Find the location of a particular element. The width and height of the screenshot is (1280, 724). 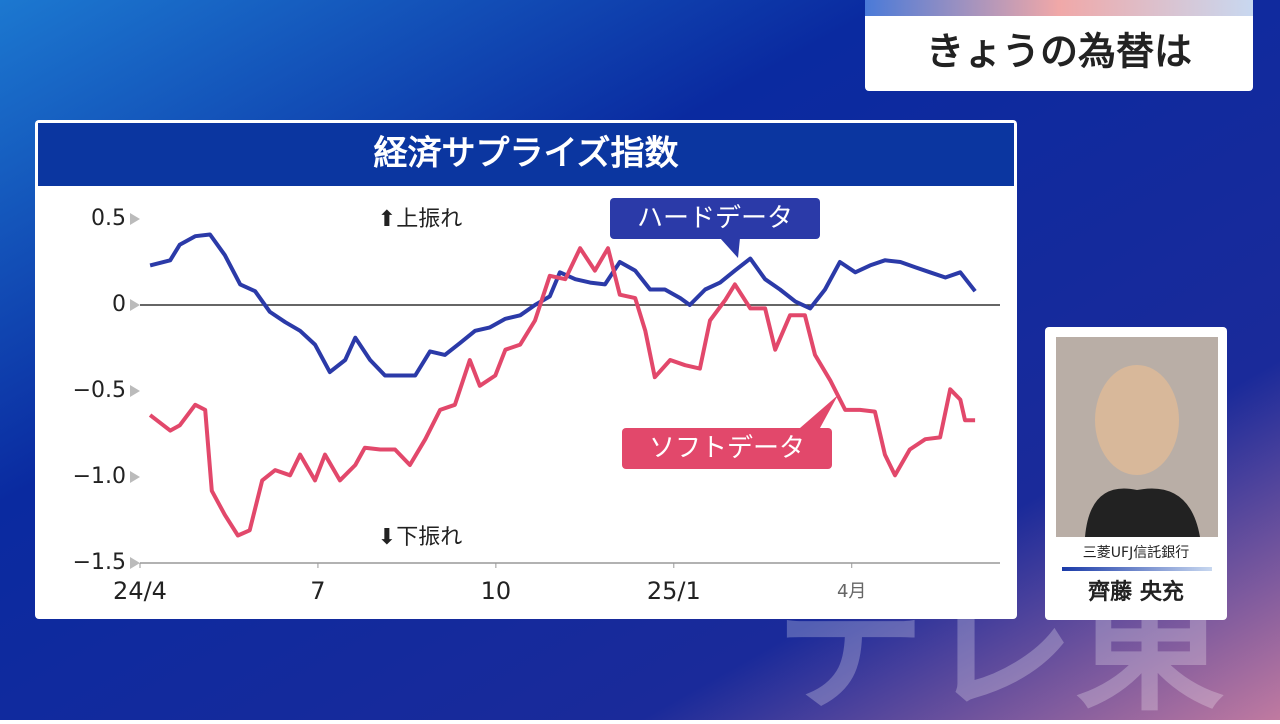

y-tick-label: −0.5 is located at coordinates (99, 390).